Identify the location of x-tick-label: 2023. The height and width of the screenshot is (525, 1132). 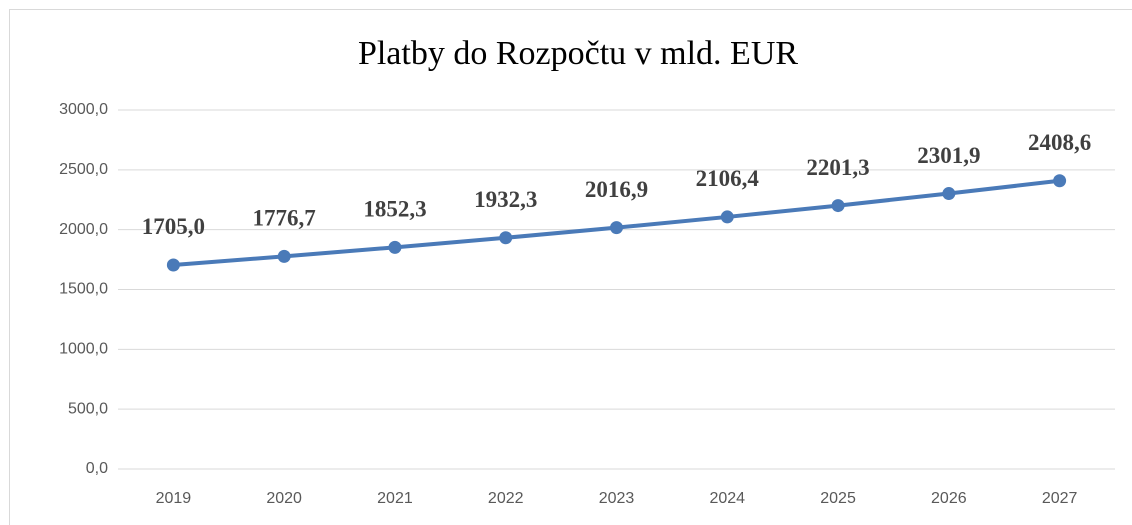
(617, 498).